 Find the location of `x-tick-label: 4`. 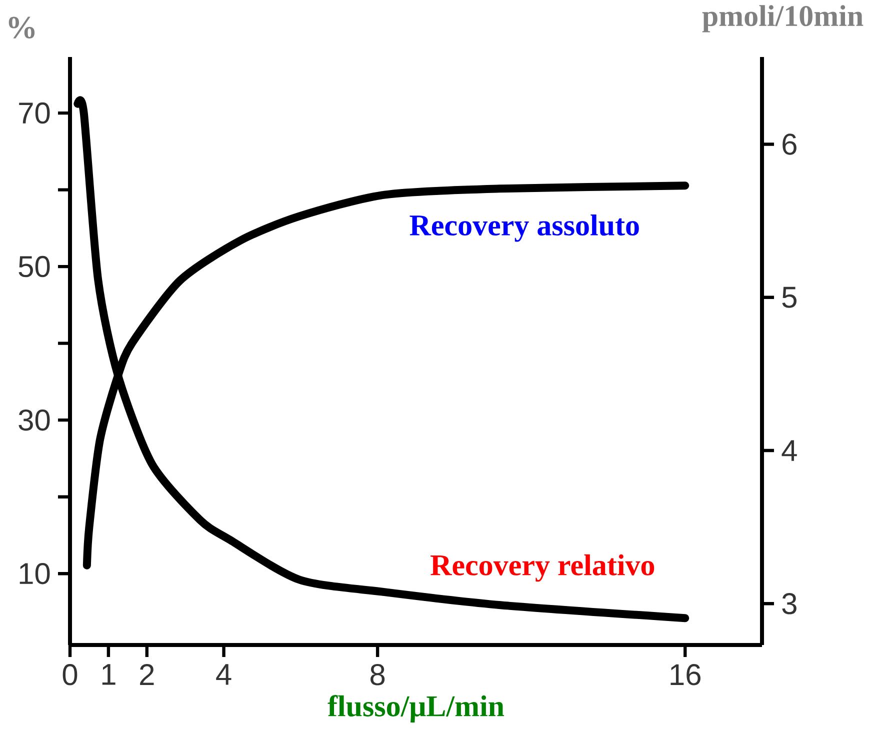

x-tick-label: 4 is located at coordinates (224, 674).